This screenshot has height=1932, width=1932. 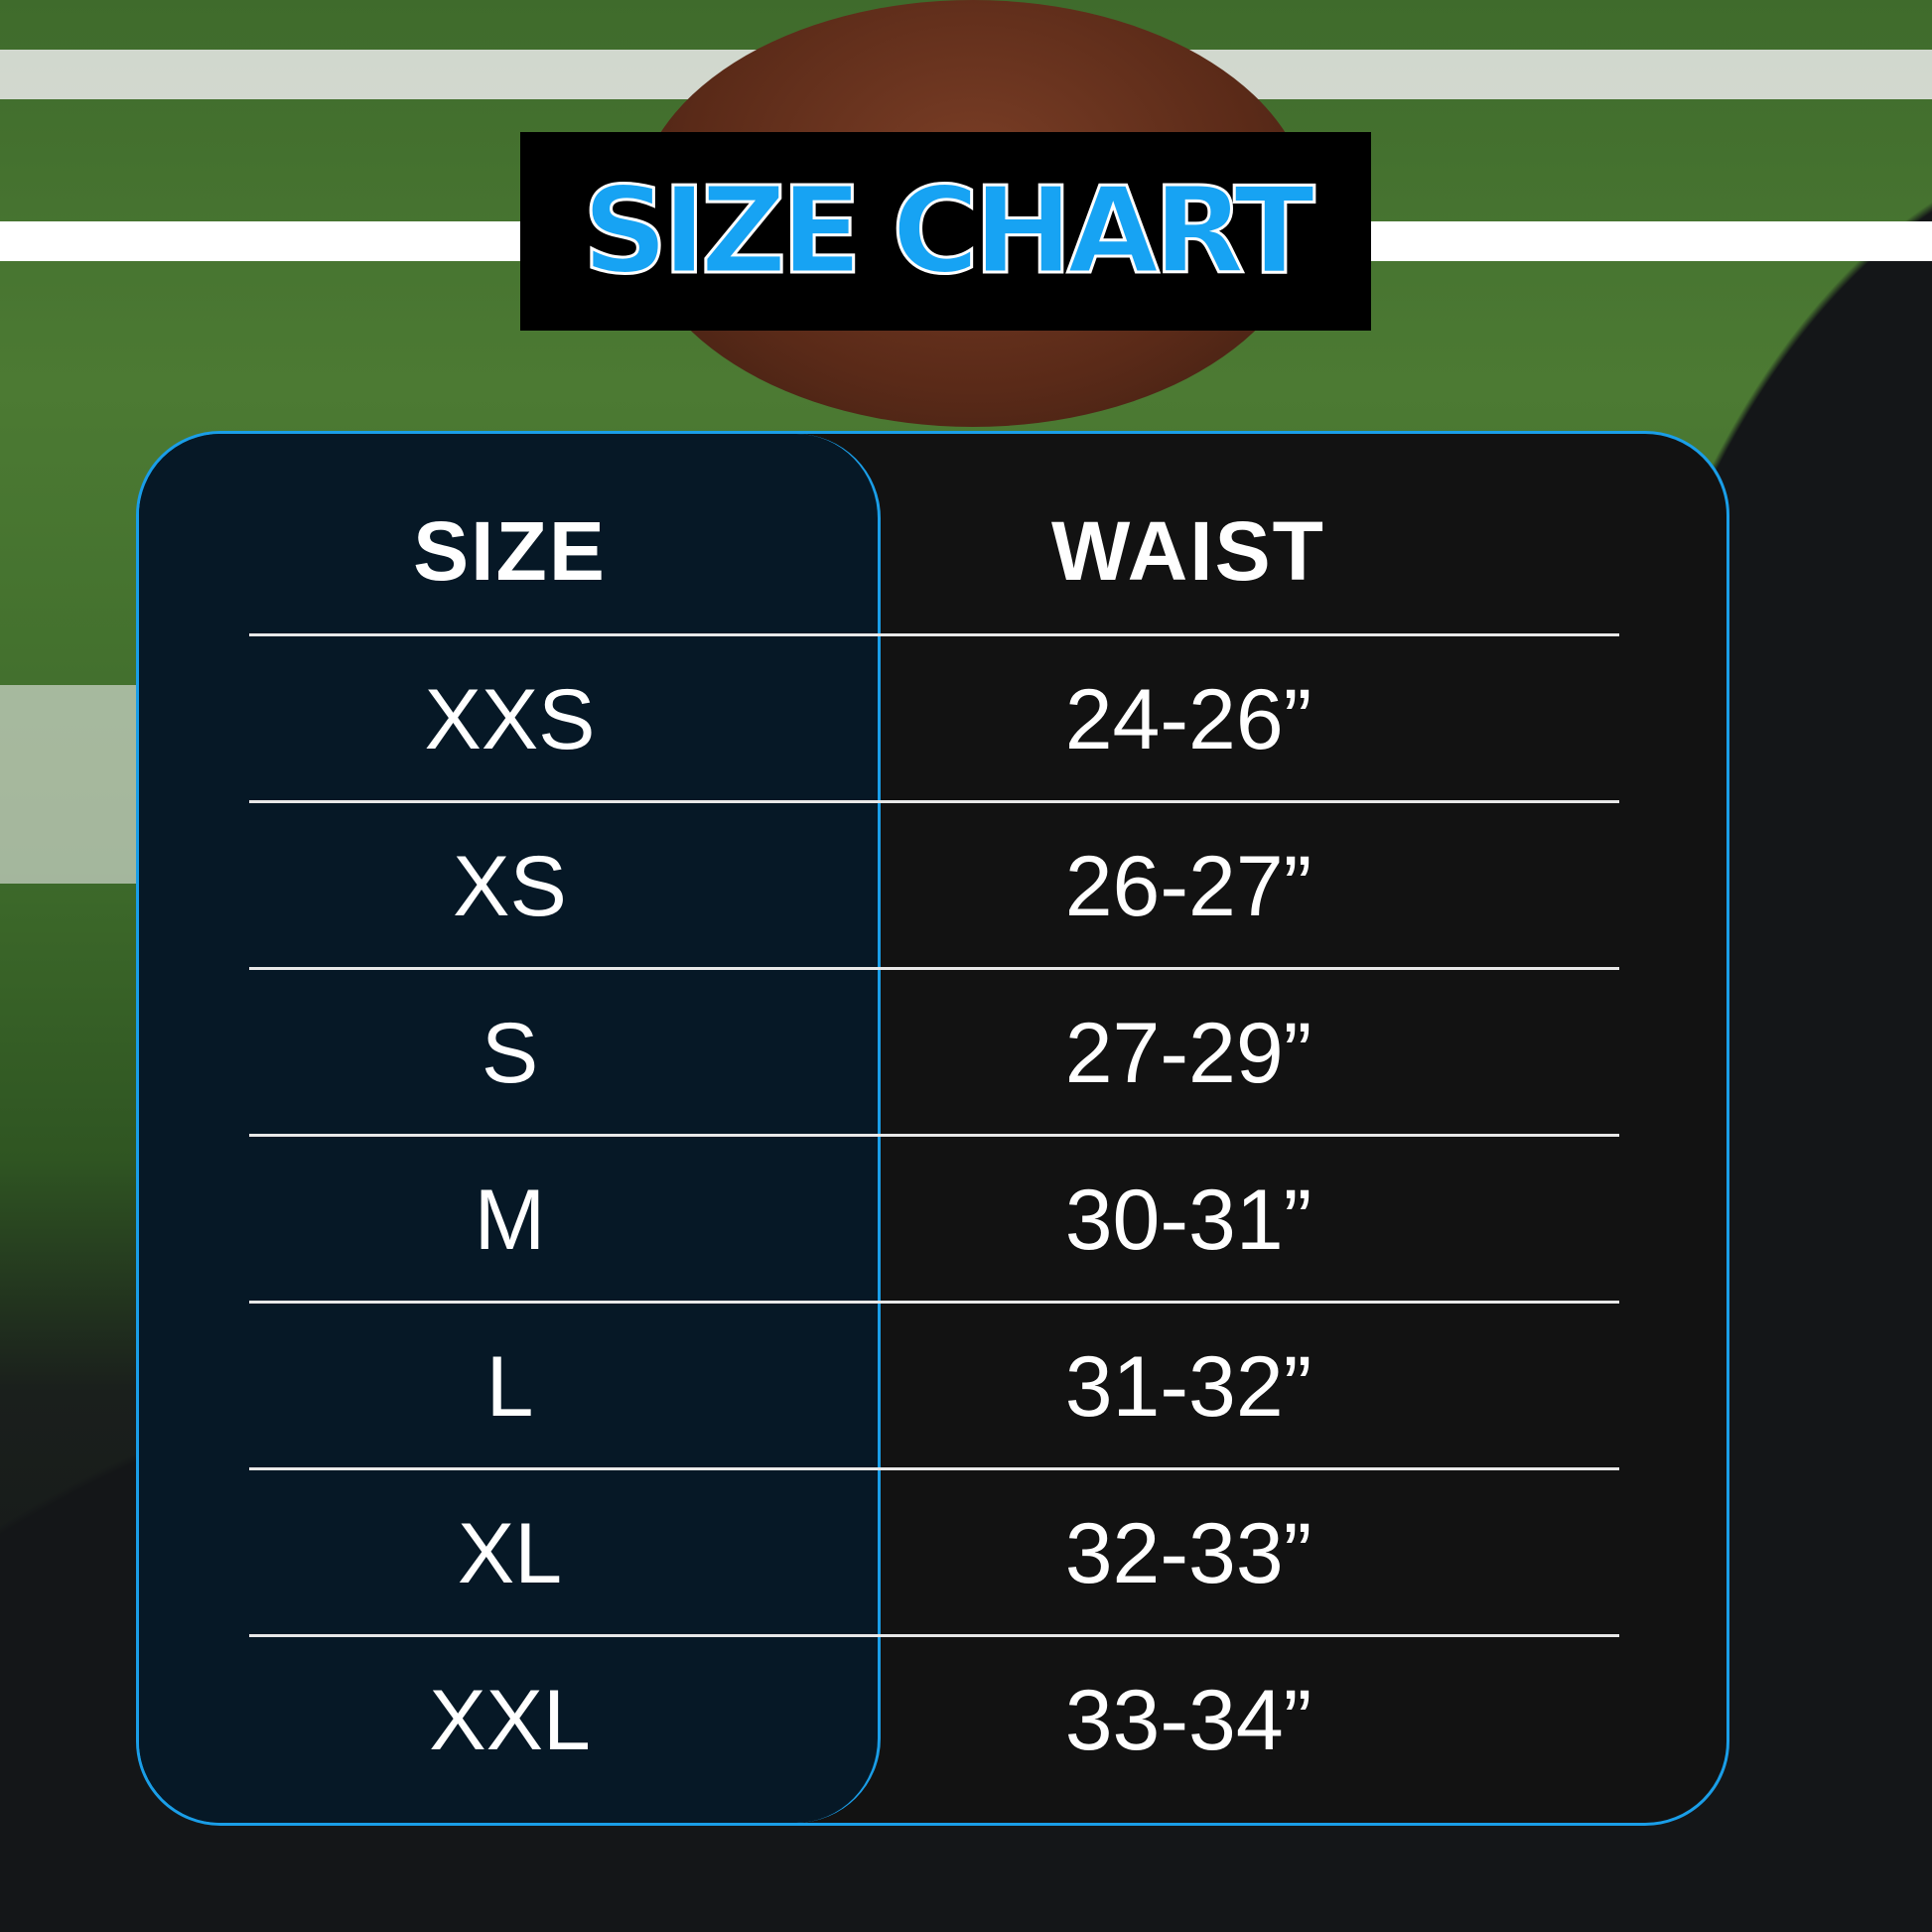 What do you see at coordinates (1188, 551) in the screenshot?
I see `header-waist: WAIST` at bounding box center [1188, 551].